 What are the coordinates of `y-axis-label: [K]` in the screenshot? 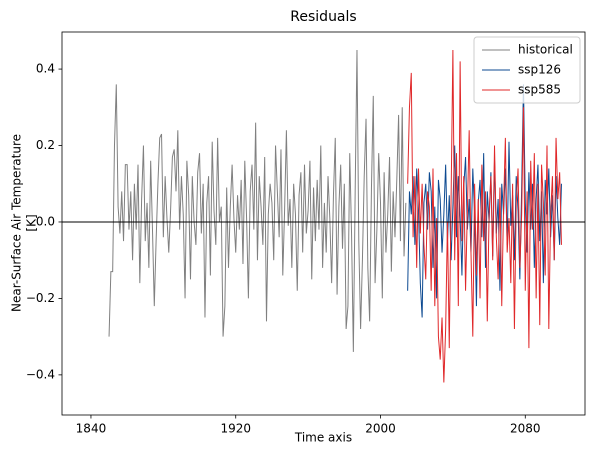 It's located at (32, 222).